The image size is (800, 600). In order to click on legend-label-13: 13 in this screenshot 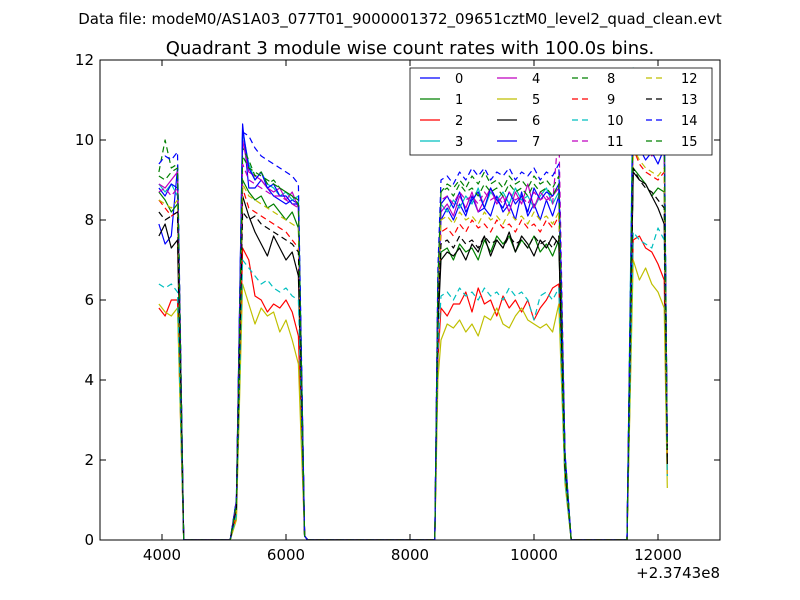, I will do `click(689, 100)`.